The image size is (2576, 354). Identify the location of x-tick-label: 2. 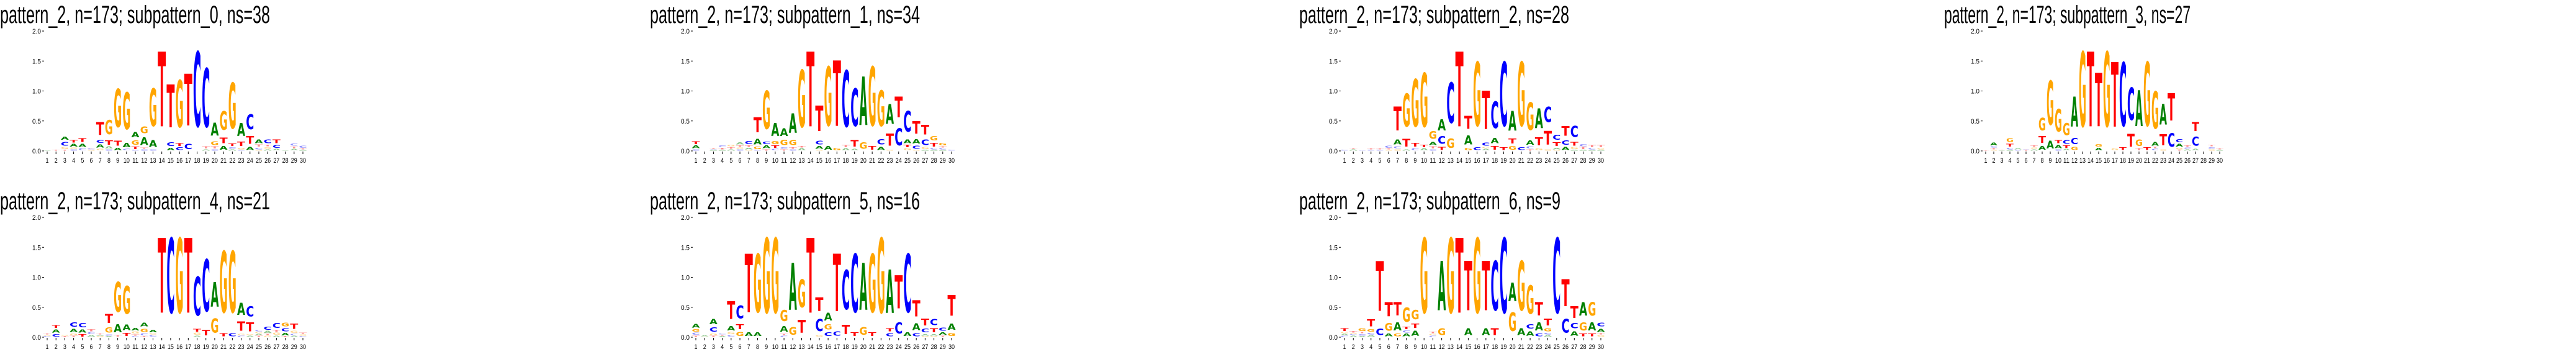
(704, 161).